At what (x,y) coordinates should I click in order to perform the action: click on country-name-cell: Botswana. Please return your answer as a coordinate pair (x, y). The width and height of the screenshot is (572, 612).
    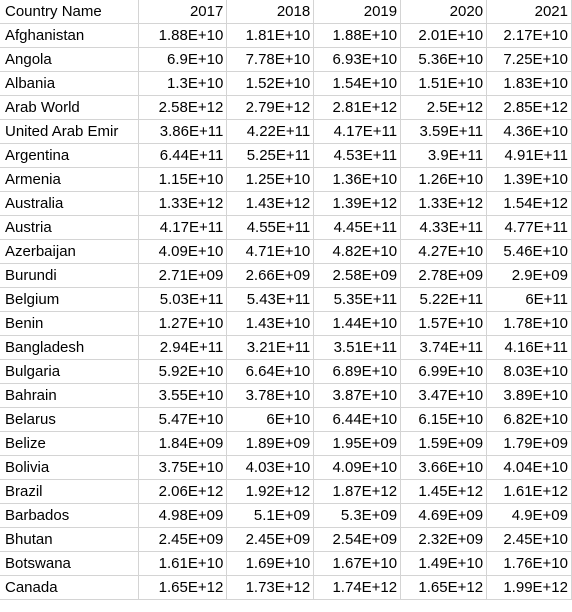
    Looking at the image, I should click on (70, 563).